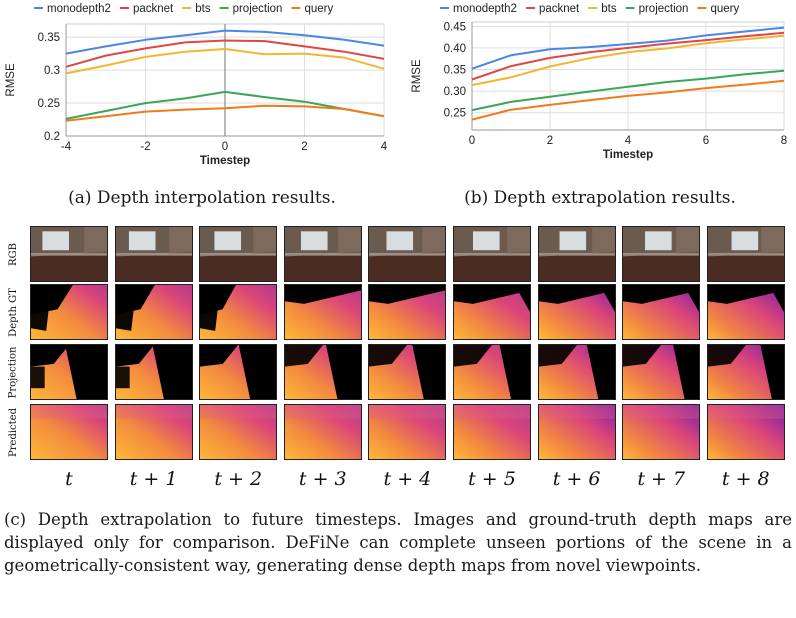 This screenshot has width=796, height=618. Describe the element at coordinates (455, 27) in the screenshot. I see `y-tick-label: 0.45` at that location.